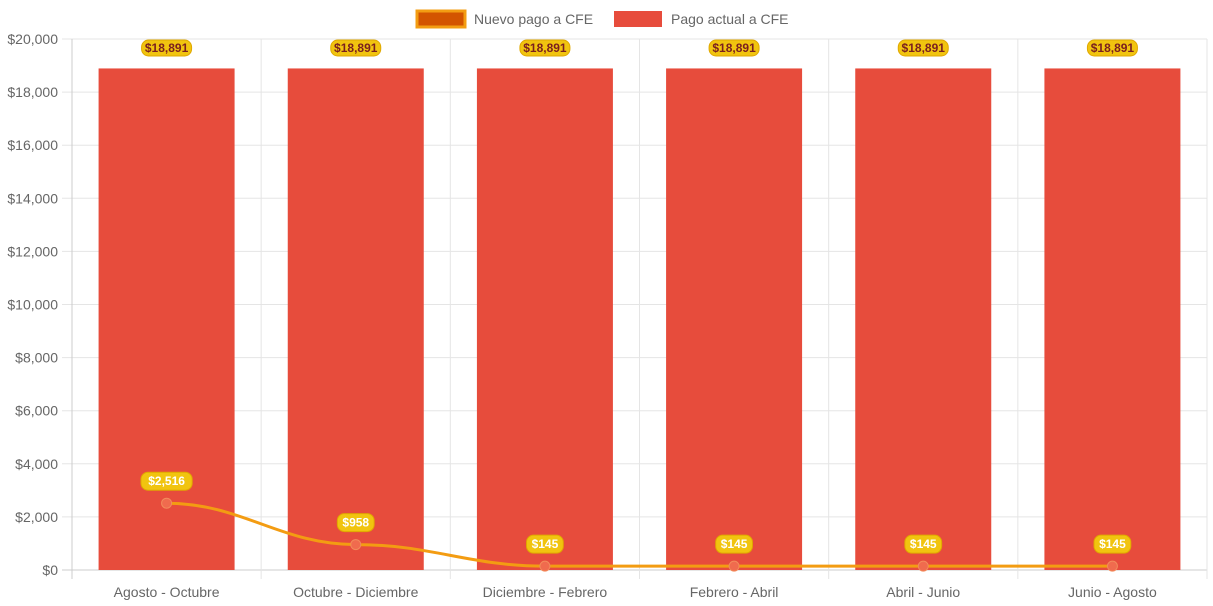  What do you see at coordinates (36, 517) in the screenshot?
I see `y-tick-label: $2,000` at bounding box center [36, 517].